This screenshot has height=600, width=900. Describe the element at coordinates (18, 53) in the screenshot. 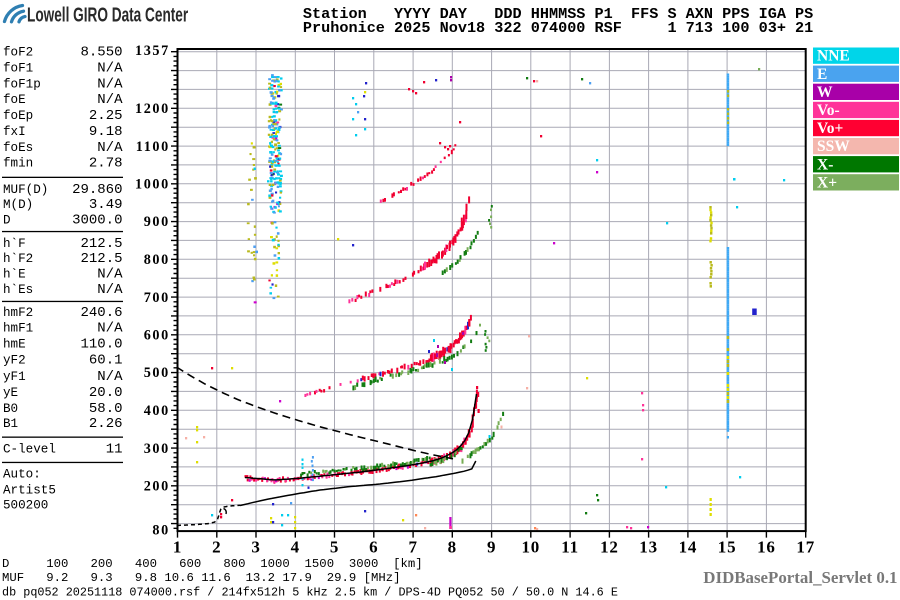

I see `svg-text: foF2` at that location.